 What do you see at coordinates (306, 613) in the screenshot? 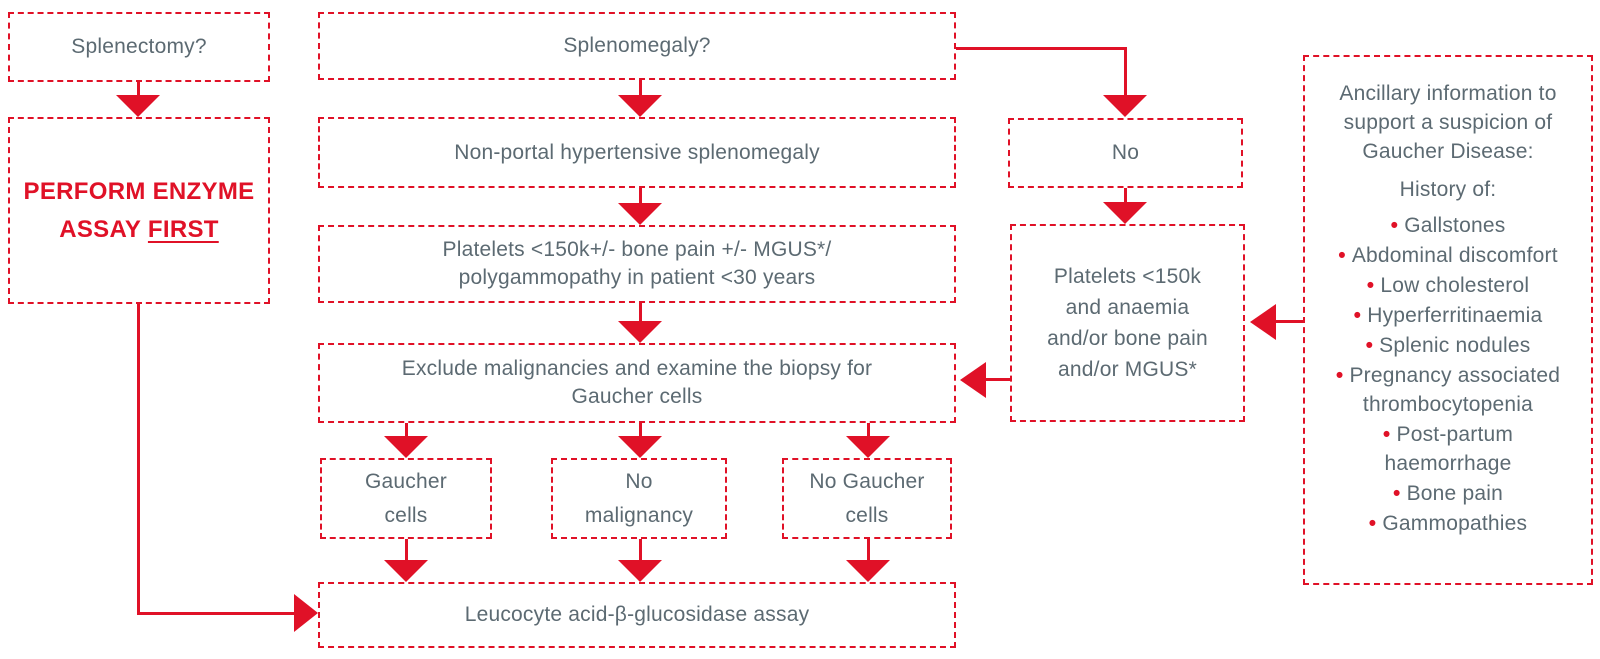
I see `arrow-right-icon` at bounding box center [306, 613].